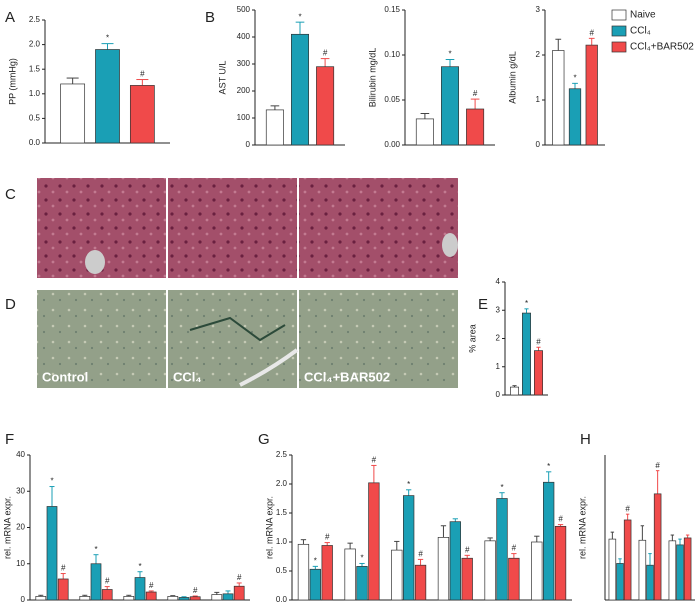 The width and height of the screenshot is (700, 605). I want to click on panel-letter: G, so click(264, 439).